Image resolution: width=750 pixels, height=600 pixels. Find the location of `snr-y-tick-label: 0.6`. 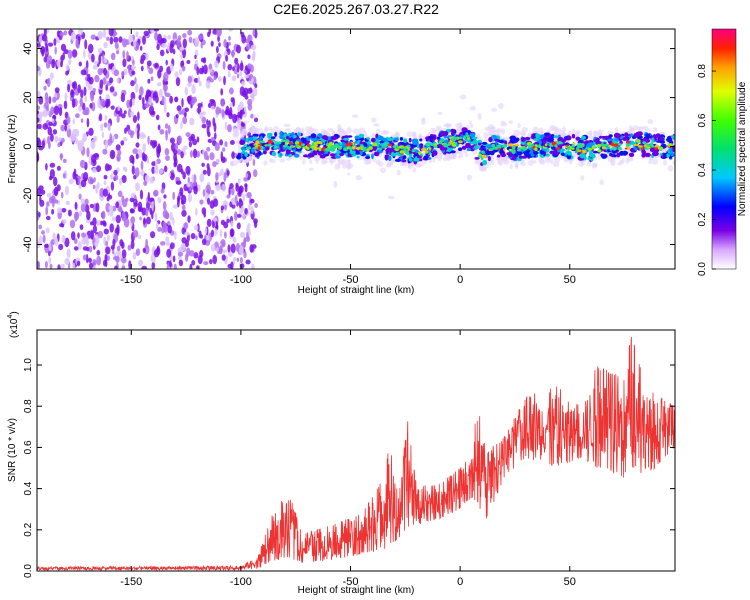

snr-y-tick-label: 0.6 is located at coordinates (28, 447).